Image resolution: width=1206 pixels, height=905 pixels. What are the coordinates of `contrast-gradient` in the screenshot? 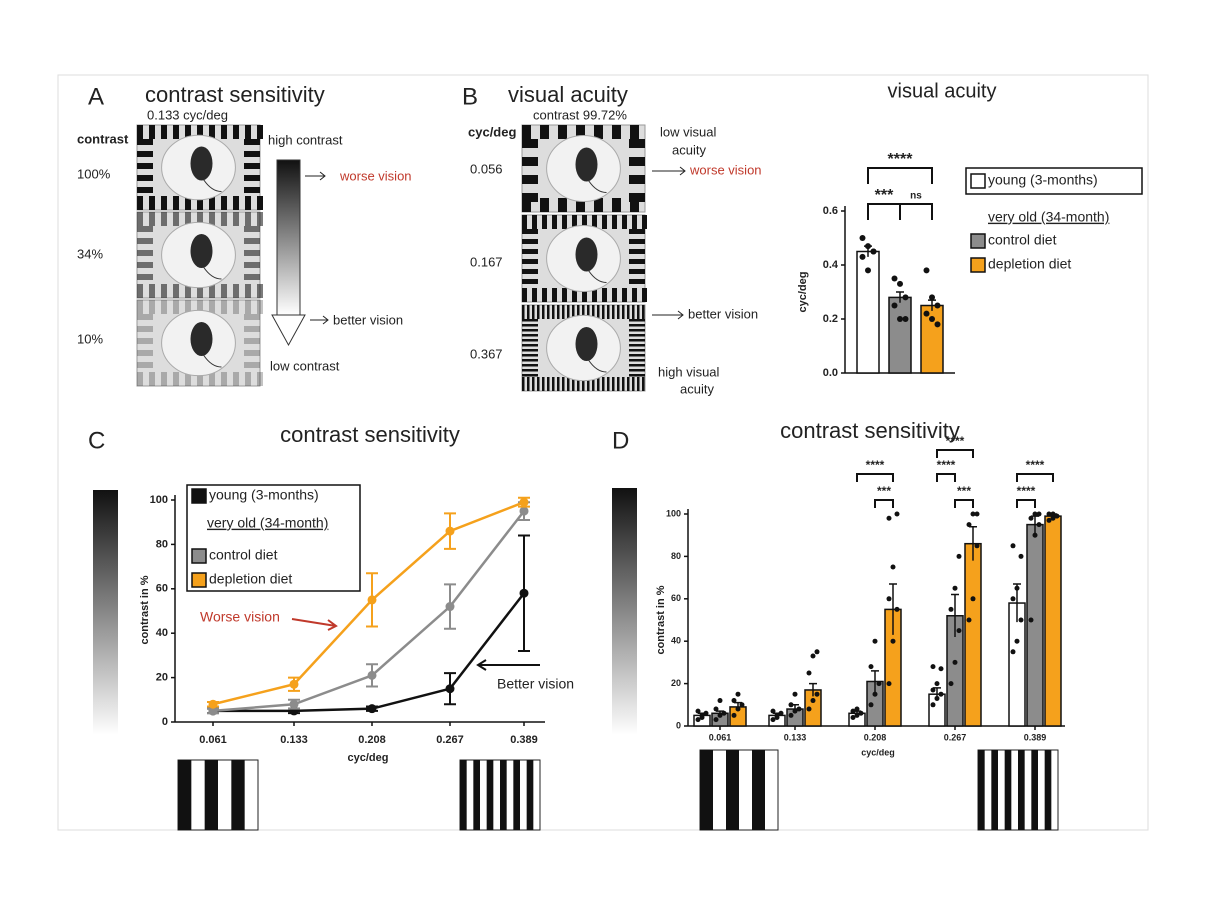 It's located at (288, 237).